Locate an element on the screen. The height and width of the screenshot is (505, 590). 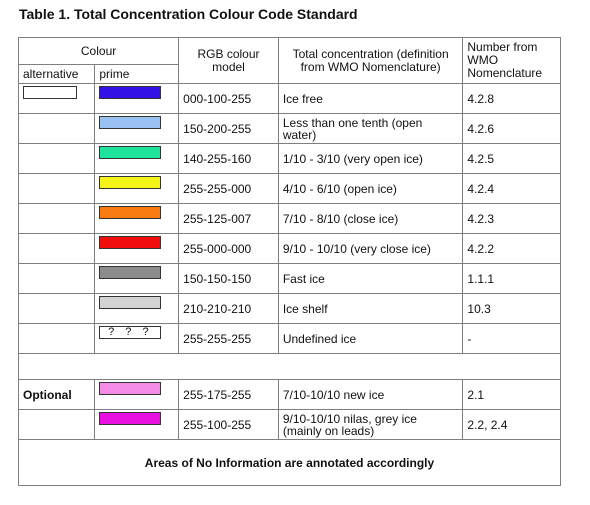
concentration-cell: Undefined ice is located at coordinates (370, 338).